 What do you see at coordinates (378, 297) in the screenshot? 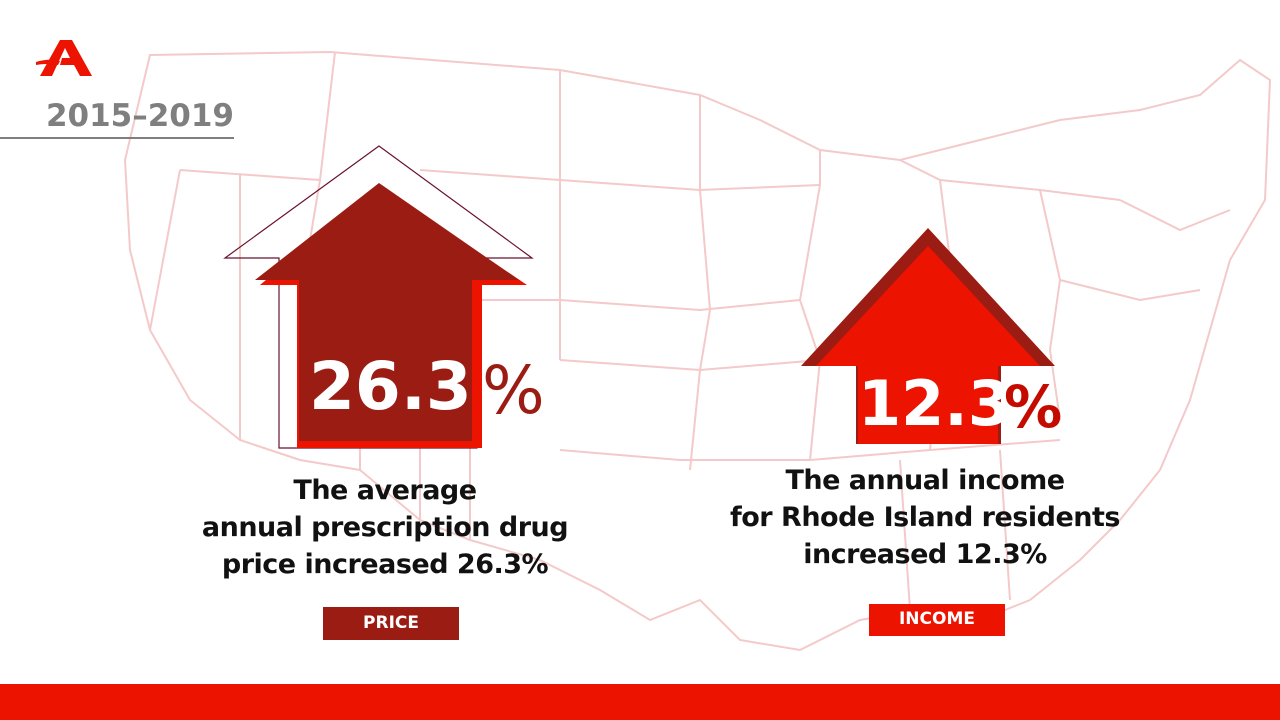
I see `price-up-arrow-icon` at bounding box center [378, 297].